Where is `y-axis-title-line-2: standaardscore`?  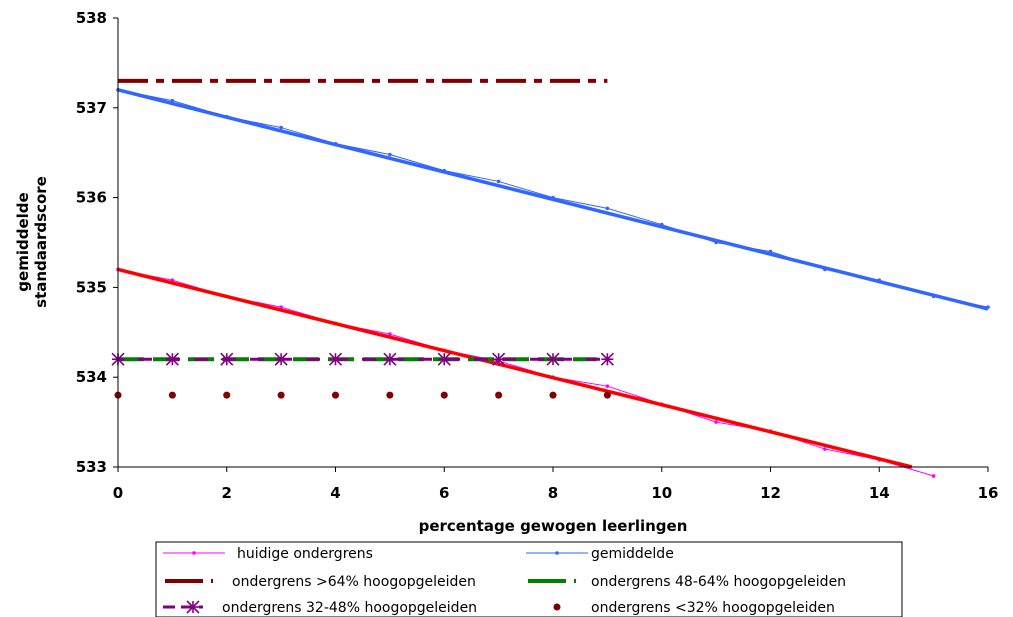
y-axis-title-line-2: standaardscore is located at coordinates (41, 242).